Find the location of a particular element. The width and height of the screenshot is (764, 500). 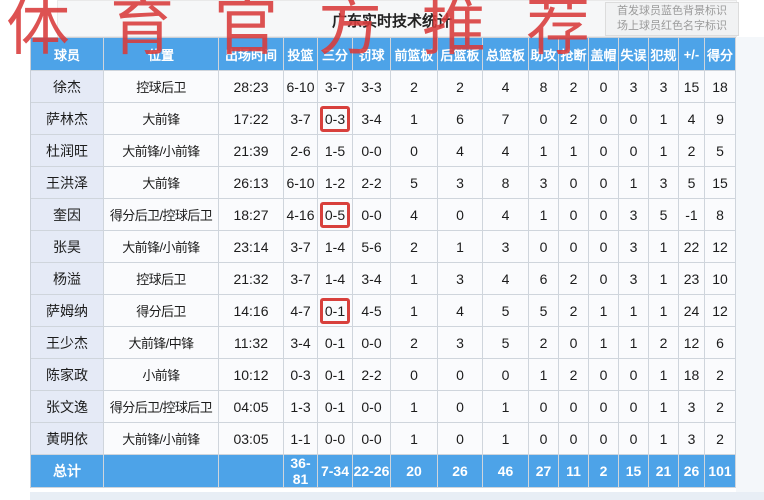

legend-line-starters: 首发球员蓝色背景标识 is located at coordinates (672, 11).